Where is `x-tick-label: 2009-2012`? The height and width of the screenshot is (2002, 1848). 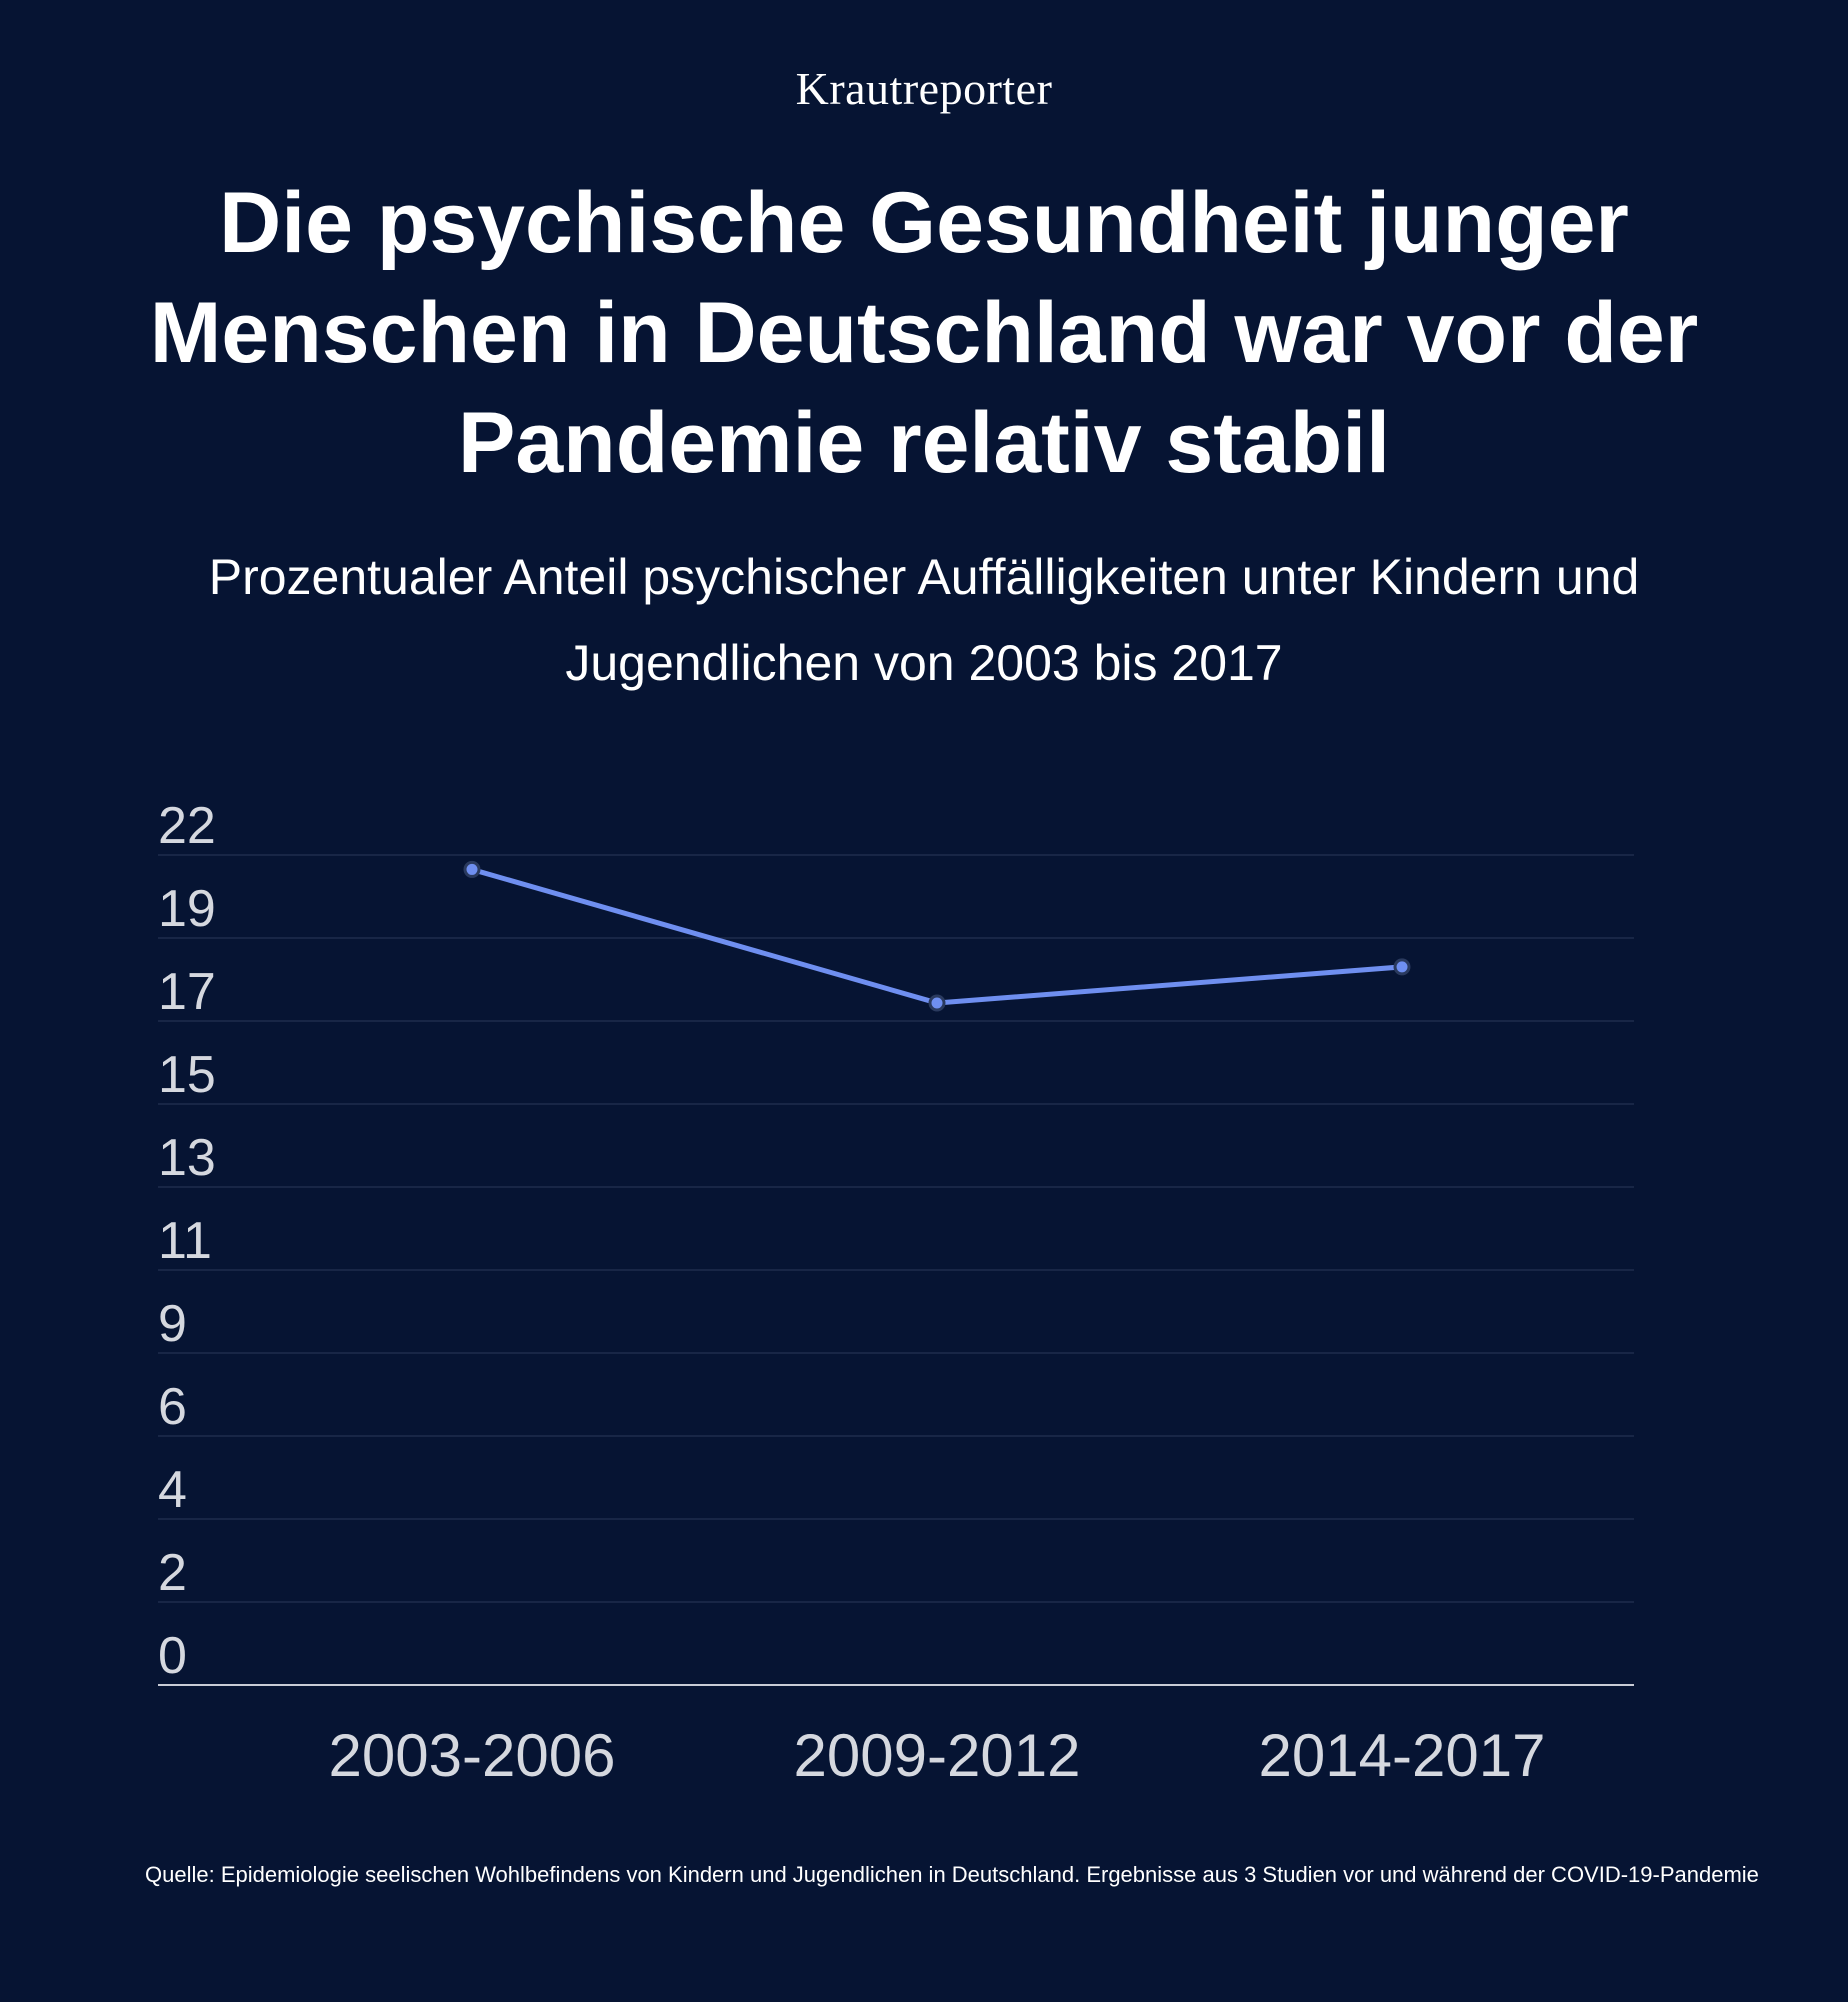 x-tick-label: 2009-2012 is located at coordinates (937, 1755).